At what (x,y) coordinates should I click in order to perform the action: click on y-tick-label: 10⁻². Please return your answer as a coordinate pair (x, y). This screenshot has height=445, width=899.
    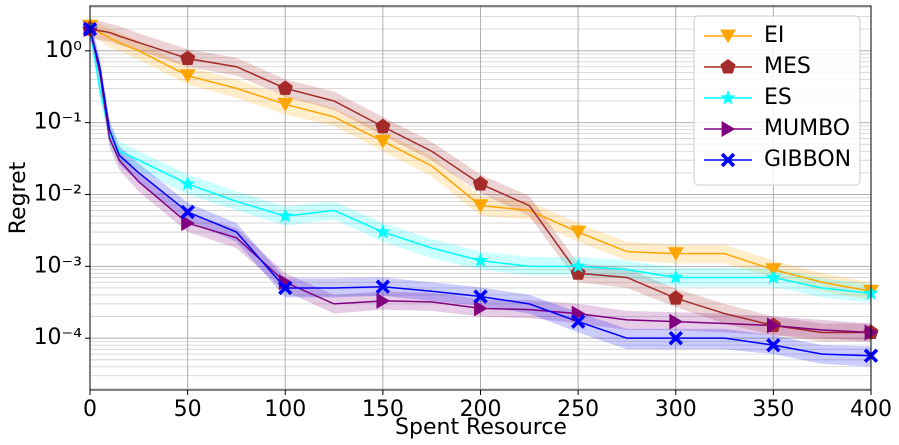
    Looking at the image, I should click on (58, 193).